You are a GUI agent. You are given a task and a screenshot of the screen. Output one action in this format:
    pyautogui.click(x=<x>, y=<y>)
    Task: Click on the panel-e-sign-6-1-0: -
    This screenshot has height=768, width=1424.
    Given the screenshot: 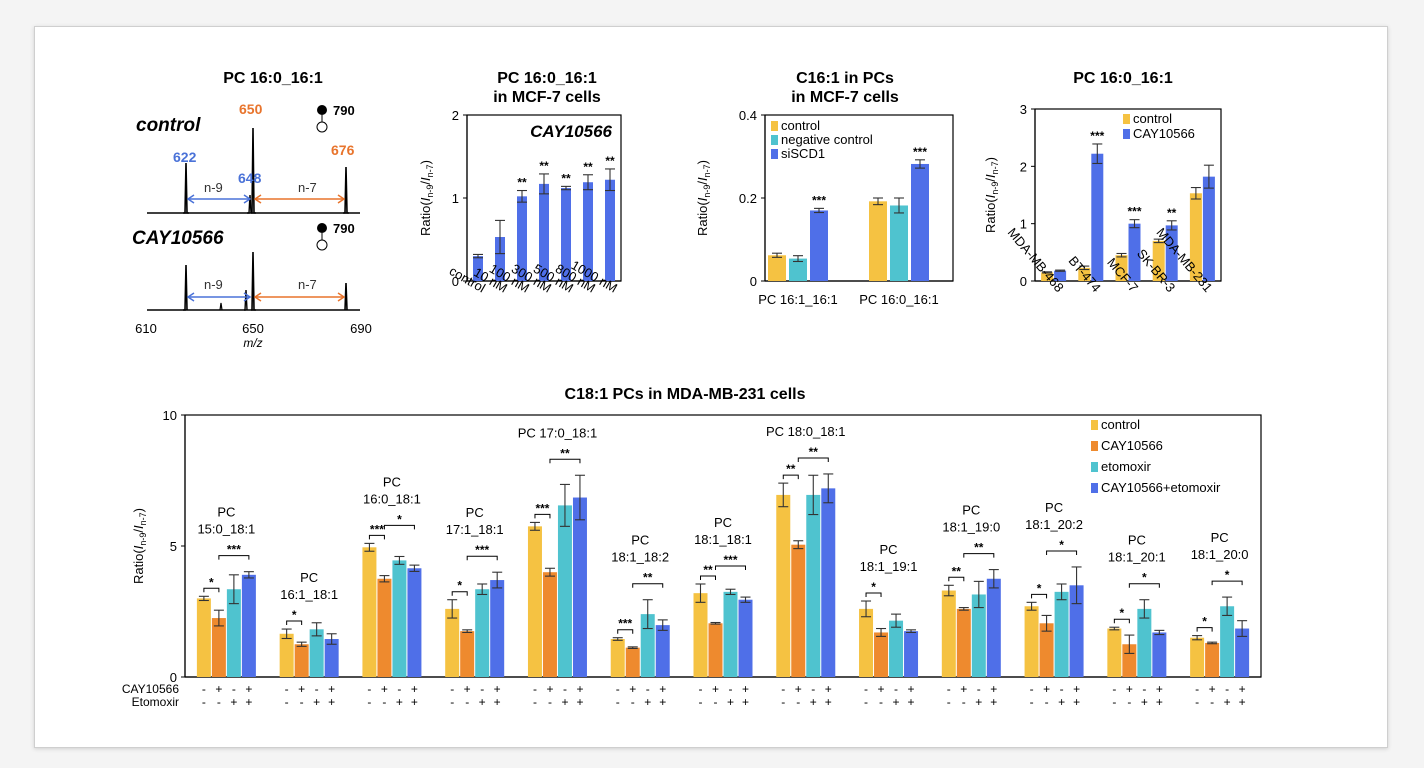 What is the action you would take?
    pyautogui.click(x=701, y=702)
    